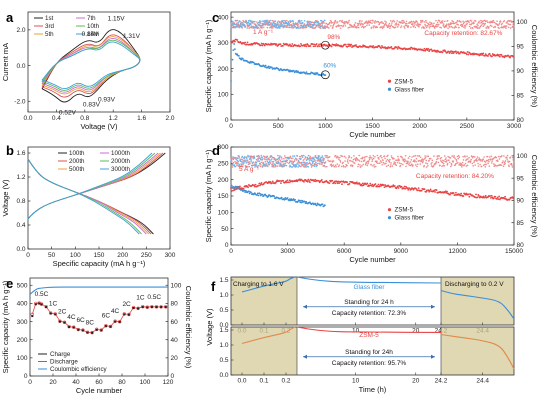 This screenshot has height=402, width=554. Describe the element at coordinates (115, 311) in the screenshot. I see `rate-label: 4C` at that location.